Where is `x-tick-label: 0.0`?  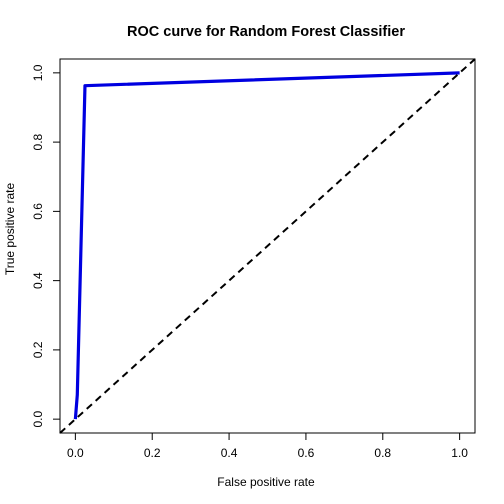
x-tick-label: 0.0 is located at coordinates (75, 453).